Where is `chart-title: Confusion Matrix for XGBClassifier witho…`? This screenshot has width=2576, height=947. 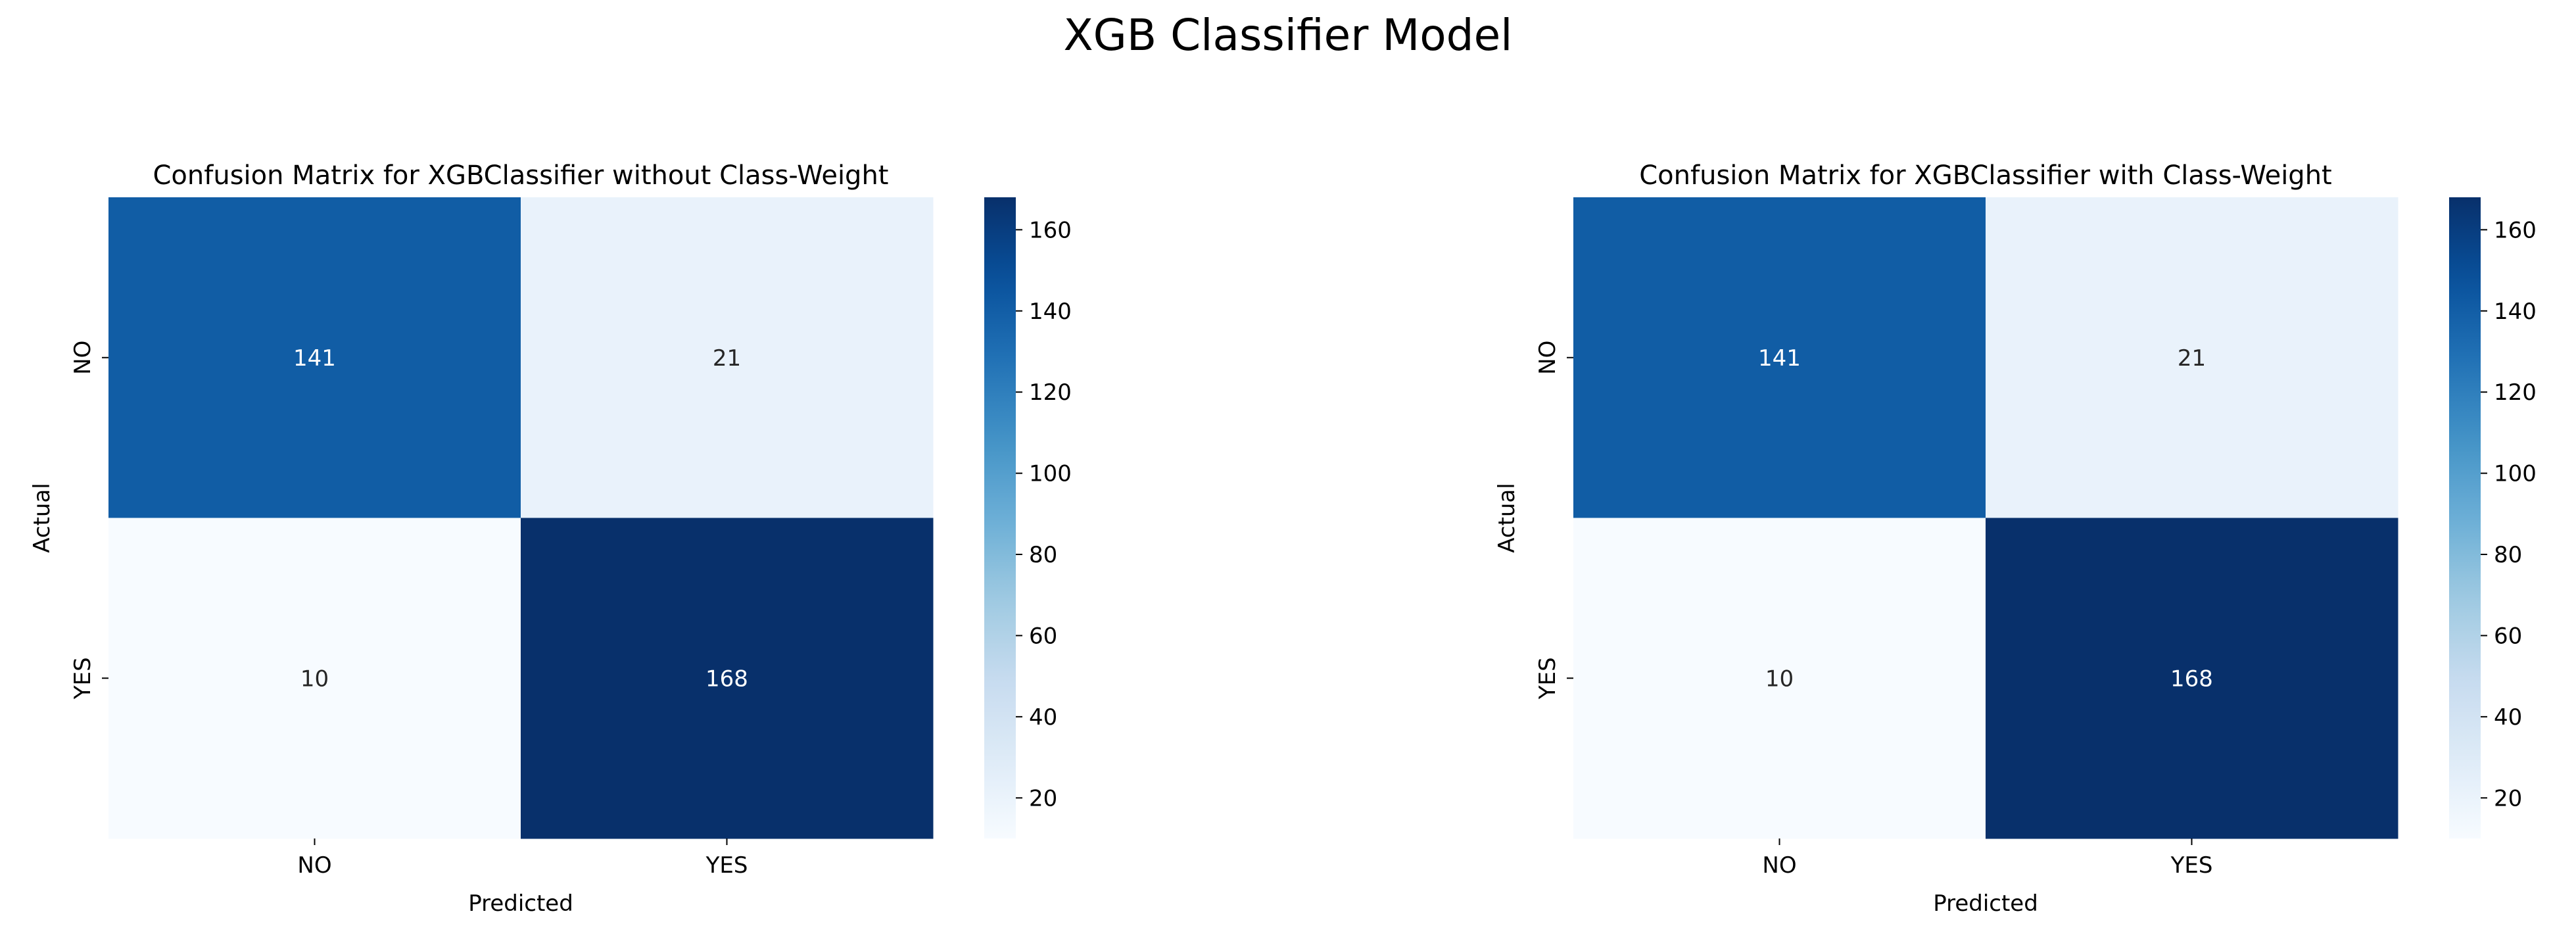 chart-title: Confusion Matrix for XGBClassifier witho… is located at coordinates (521, 175).